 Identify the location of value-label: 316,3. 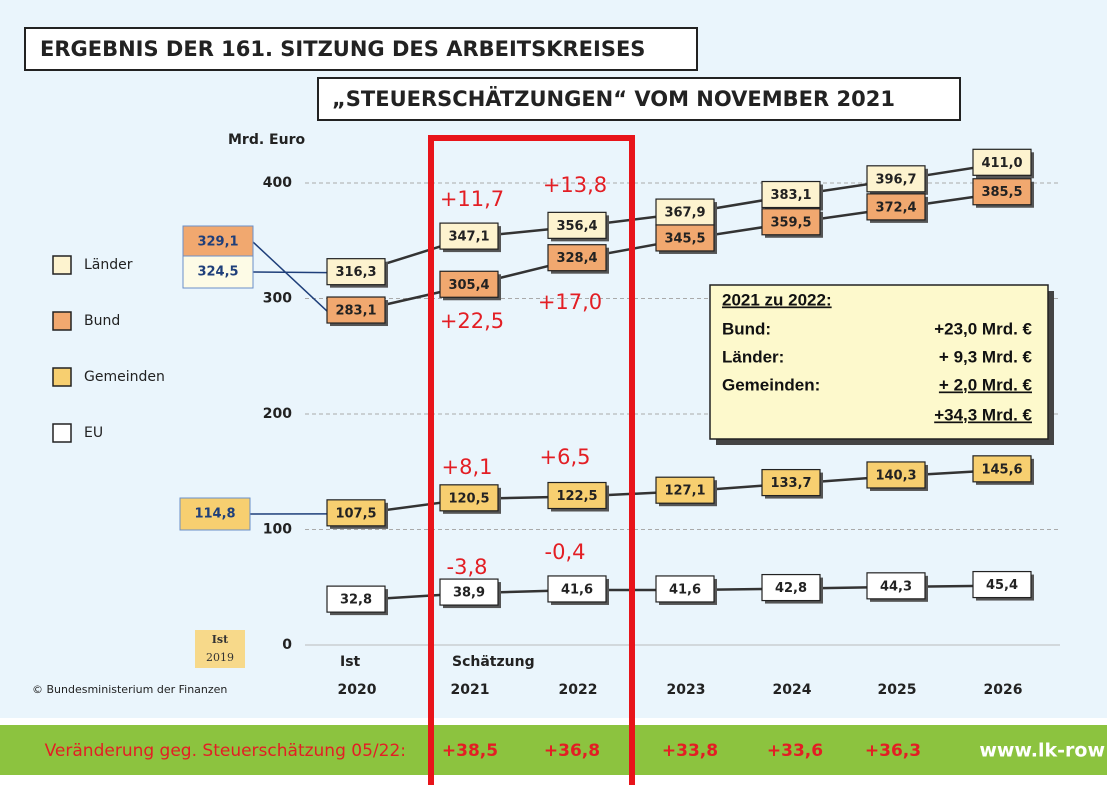
(355, 272).